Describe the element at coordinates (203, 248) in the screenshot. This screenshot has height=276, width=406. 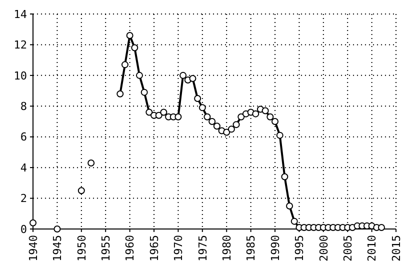
I see `x-tick-label: 1975` at that location.